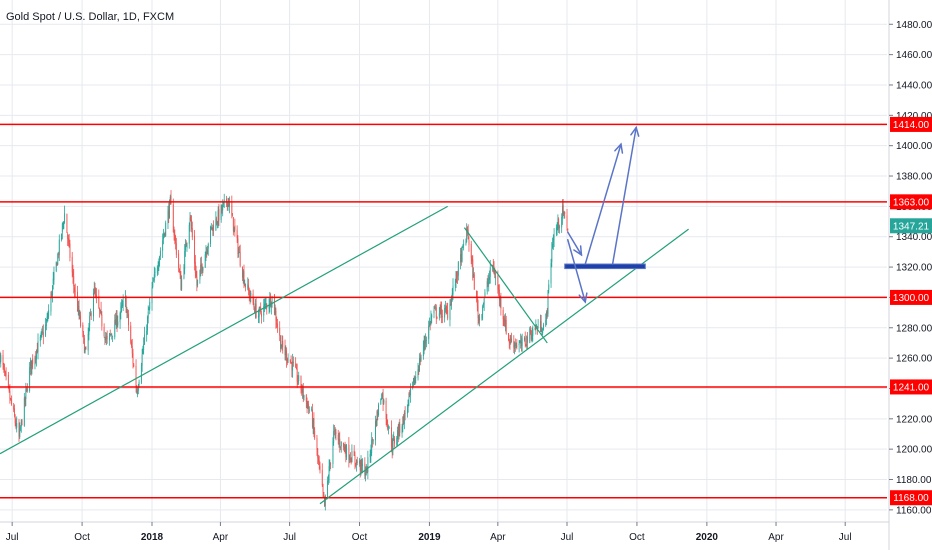 This screenshot has width=932, height=550. I want to click on time-tick-label: Apr, so click(498, 537).